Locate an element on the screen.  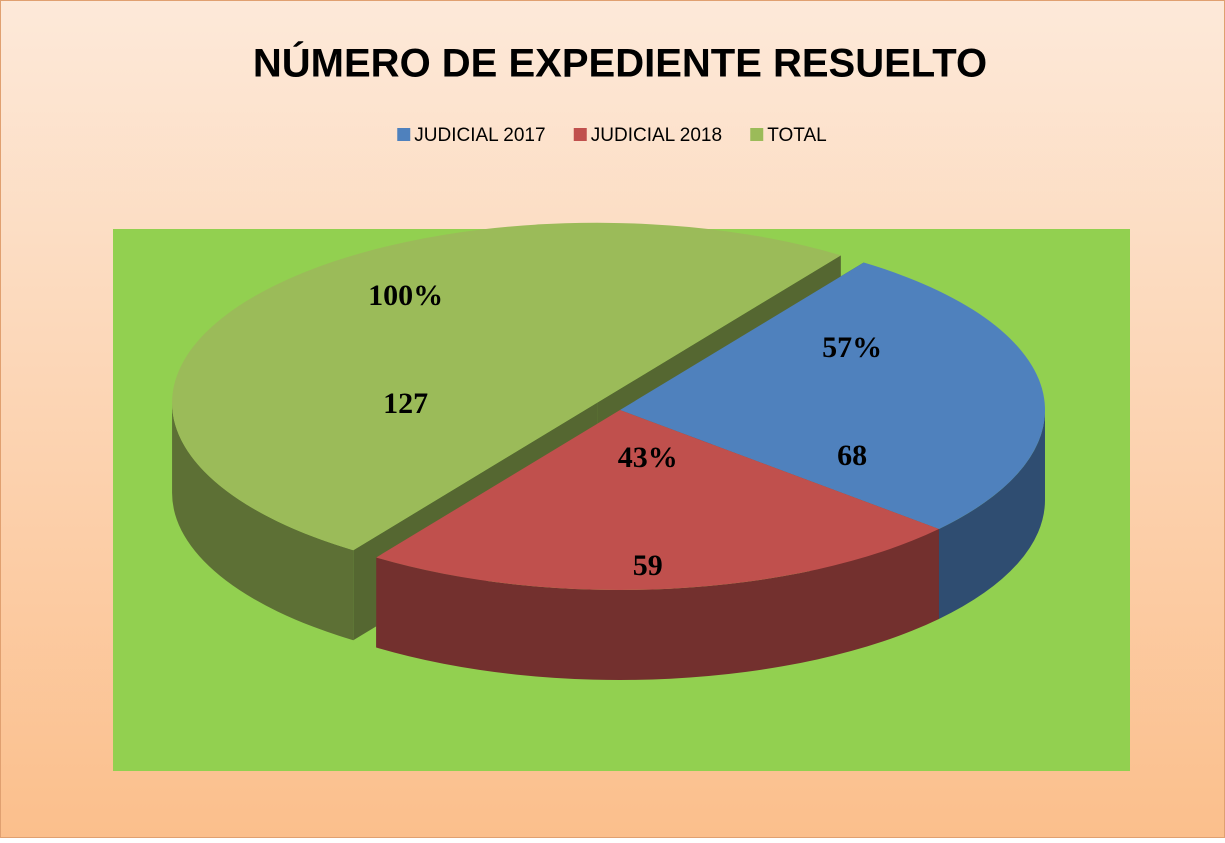
percent-label: 57% is located at coordinates (852, 347).